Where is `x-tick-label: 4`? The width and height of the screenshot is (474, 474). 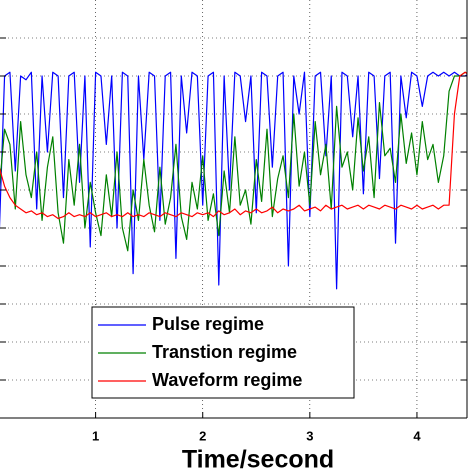
x-tick-label: 4 is located at coordinates (417, 435).